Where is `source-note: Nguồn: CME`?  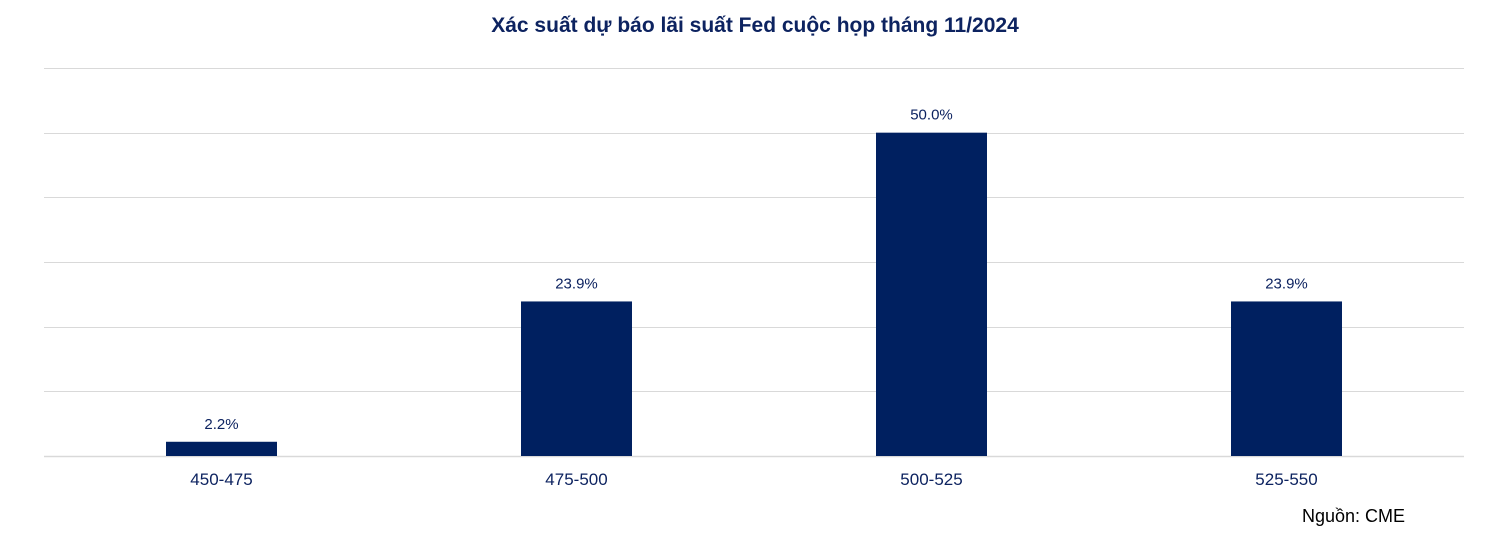
source-note: Nguồn: CME is located at coordinates (1353, 516).